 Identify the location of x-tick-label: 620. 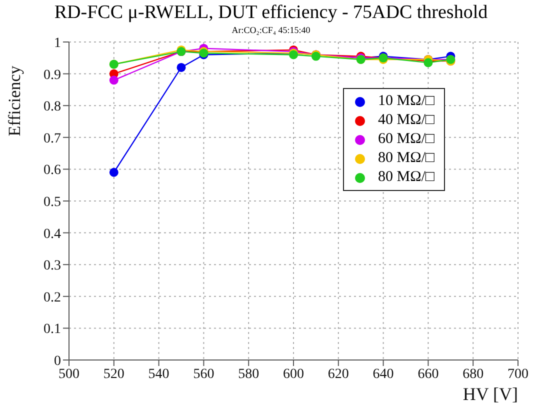
(338, 374).